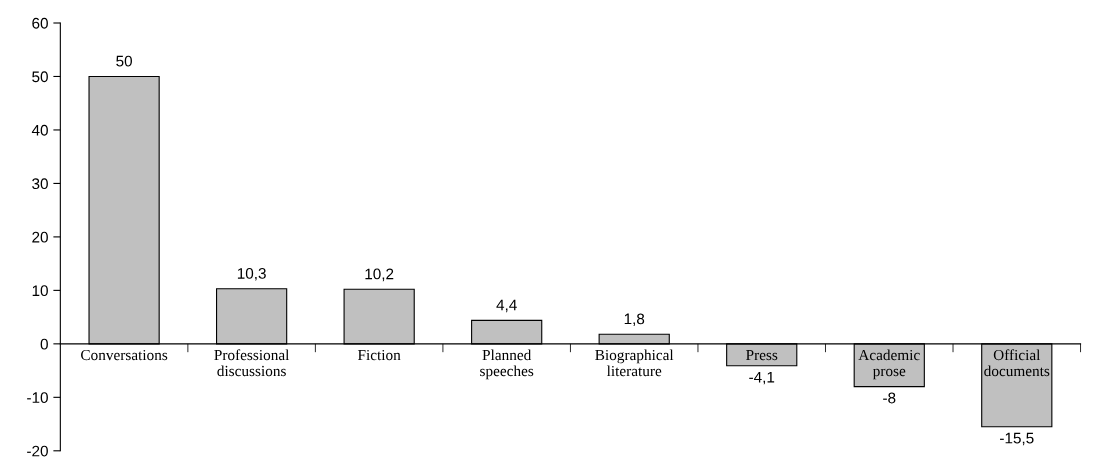 The height and width of the screenshot is (460, 1097). Describe the element at coordinates (889, 398) in the screenshot. I see `data-label: -8` at that location.